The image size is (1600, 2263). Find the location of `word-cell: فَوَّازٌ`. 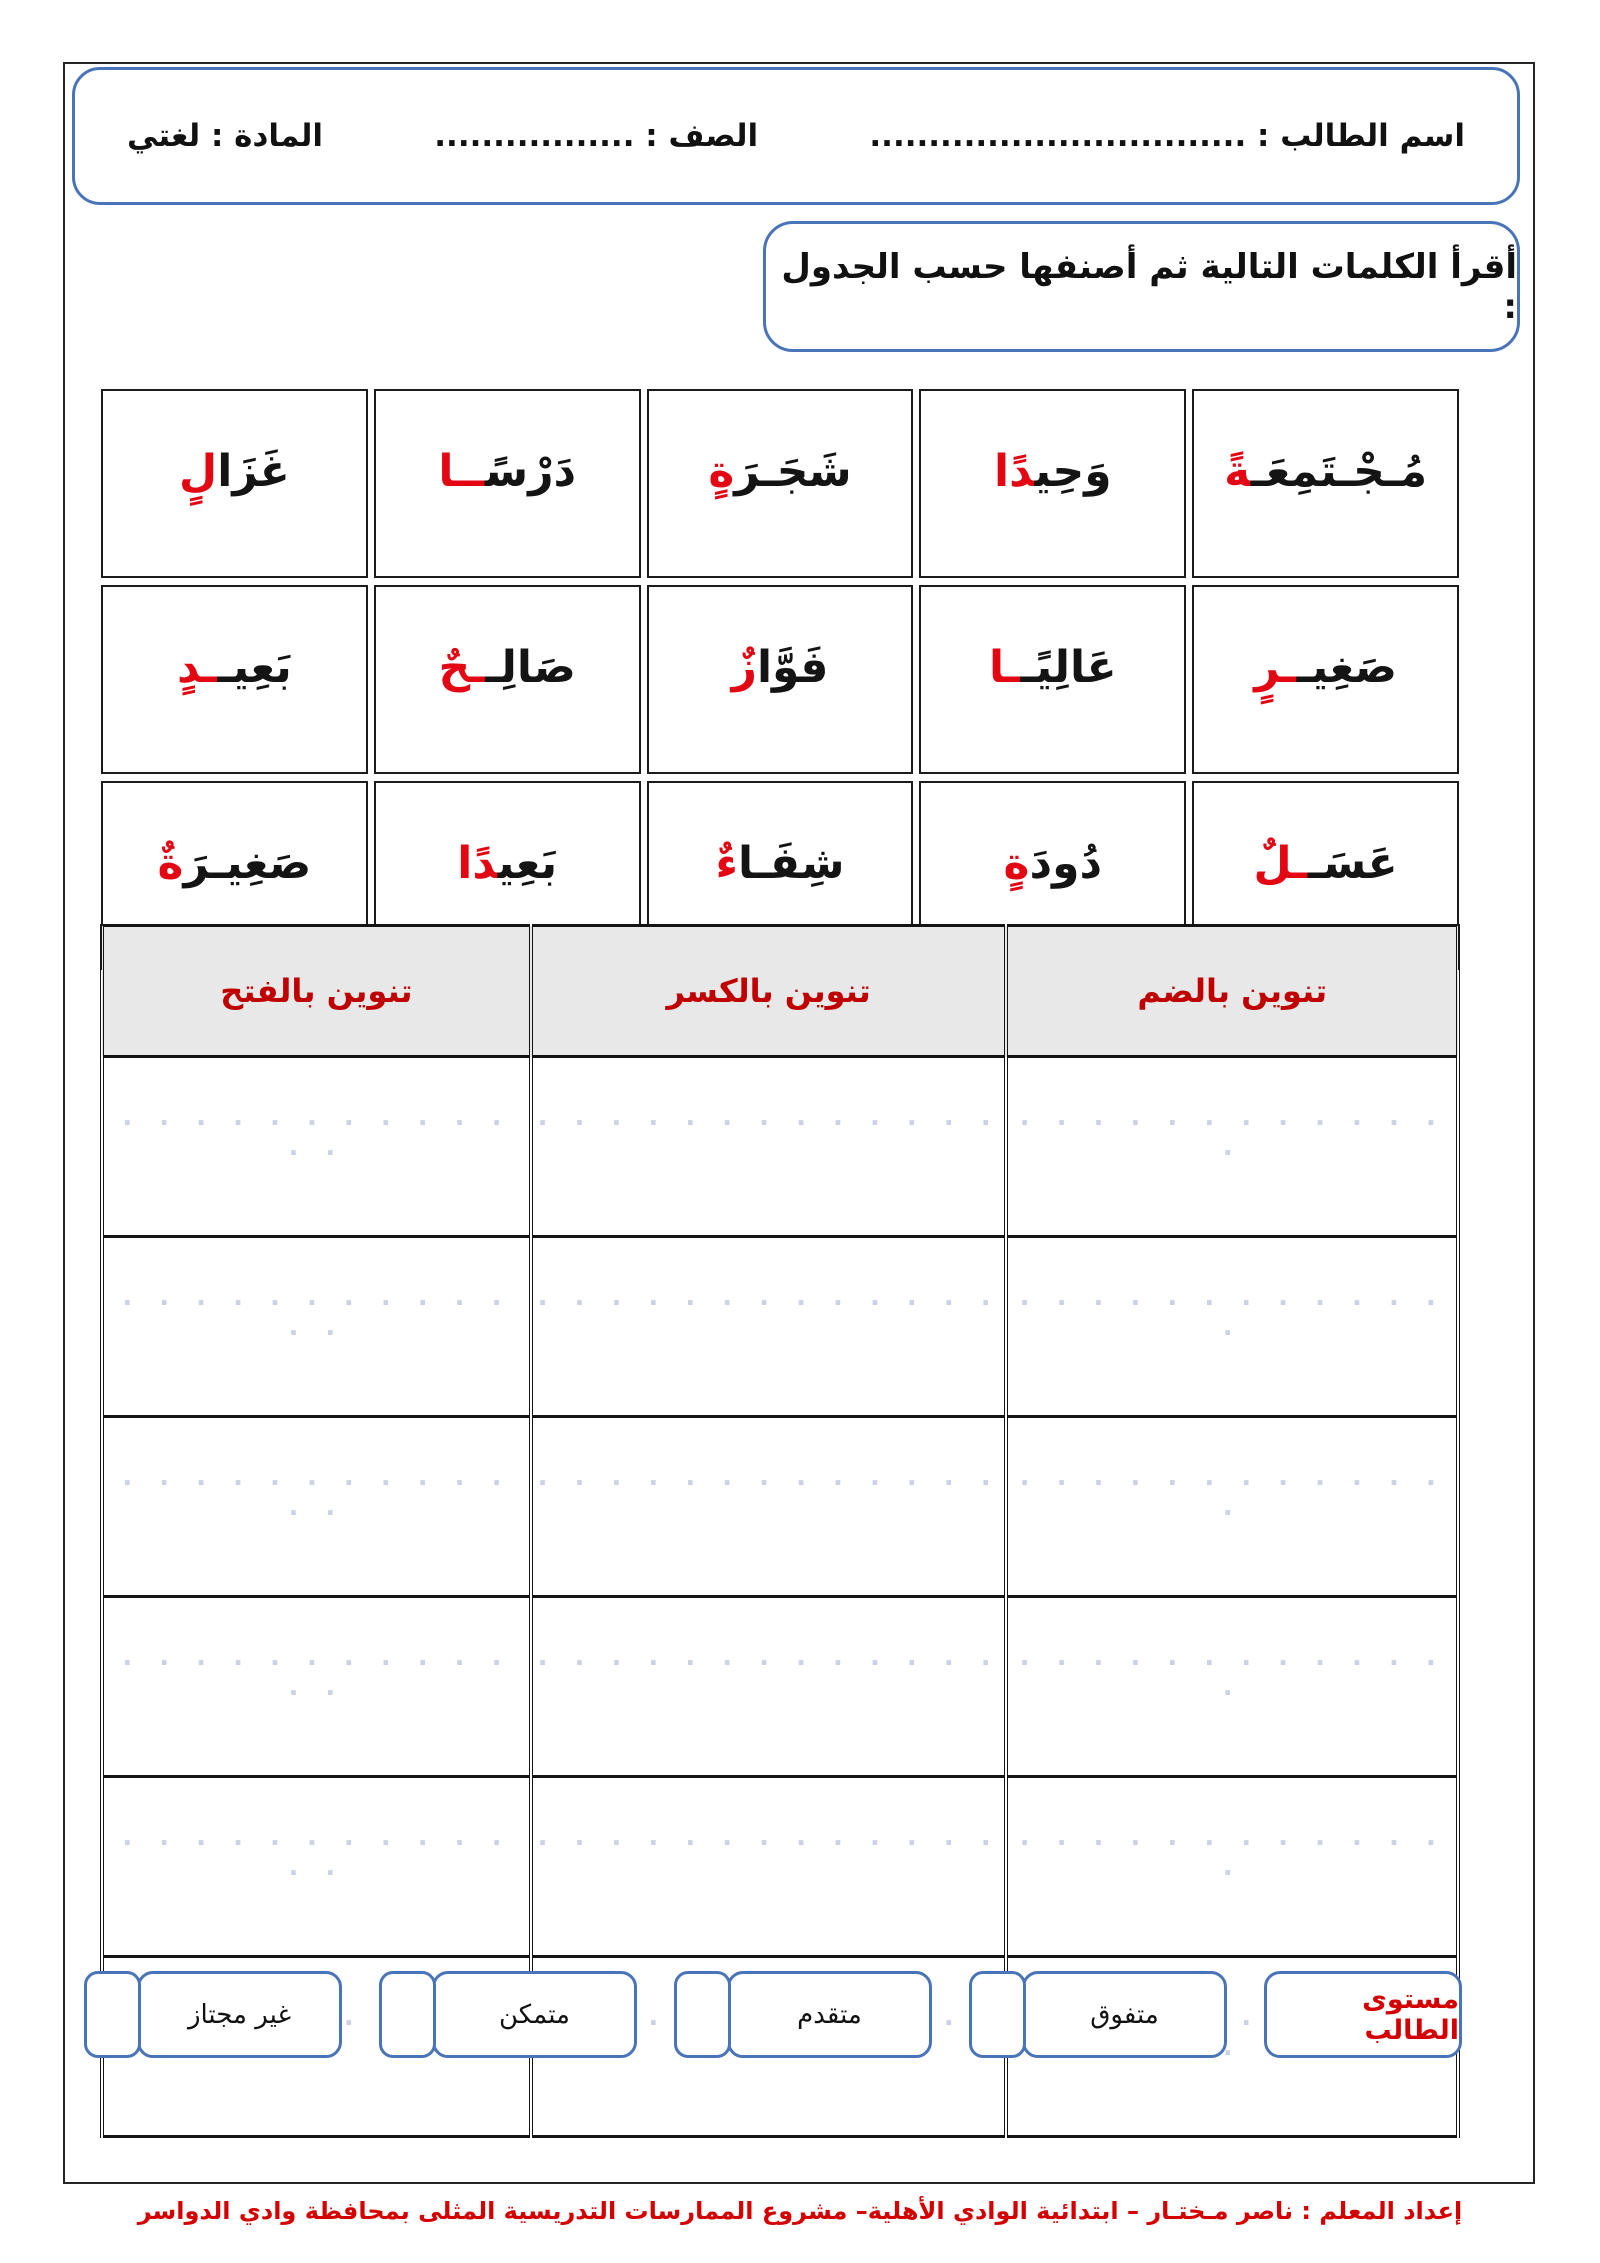

word-cell: فَوَّازٌ is located at coordinates (780, 679).